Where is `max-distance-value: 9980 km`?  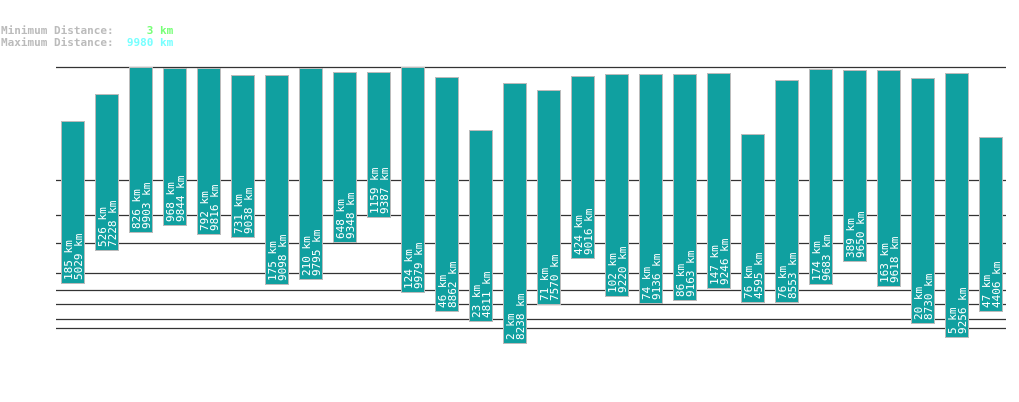
max-distance-value: 9980 km is located at coordinates (150, 42).